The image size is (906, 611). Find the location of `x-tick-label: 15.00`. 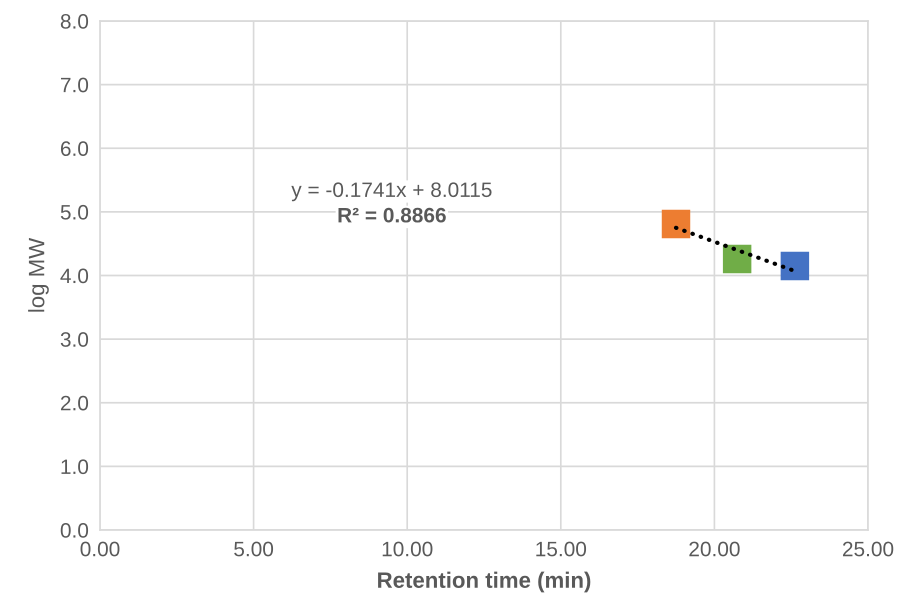

x-tick-label: 15.00 is located at coordinates (561, 549).